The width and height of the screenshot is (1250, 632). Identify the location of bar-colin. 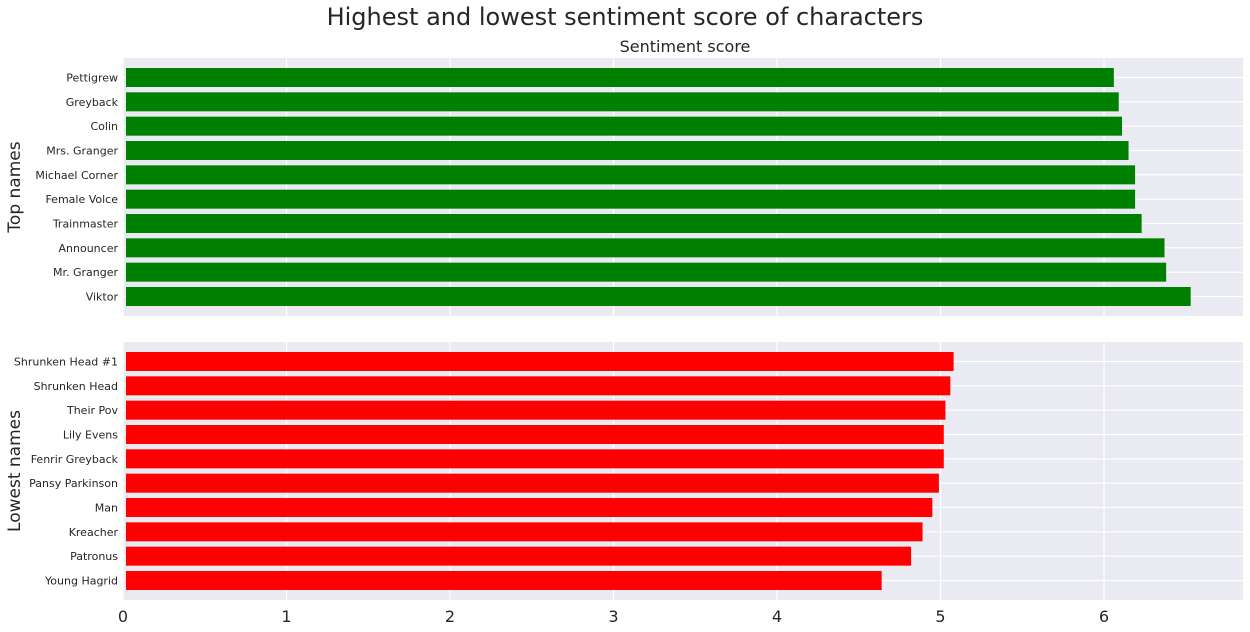
(624, 126).